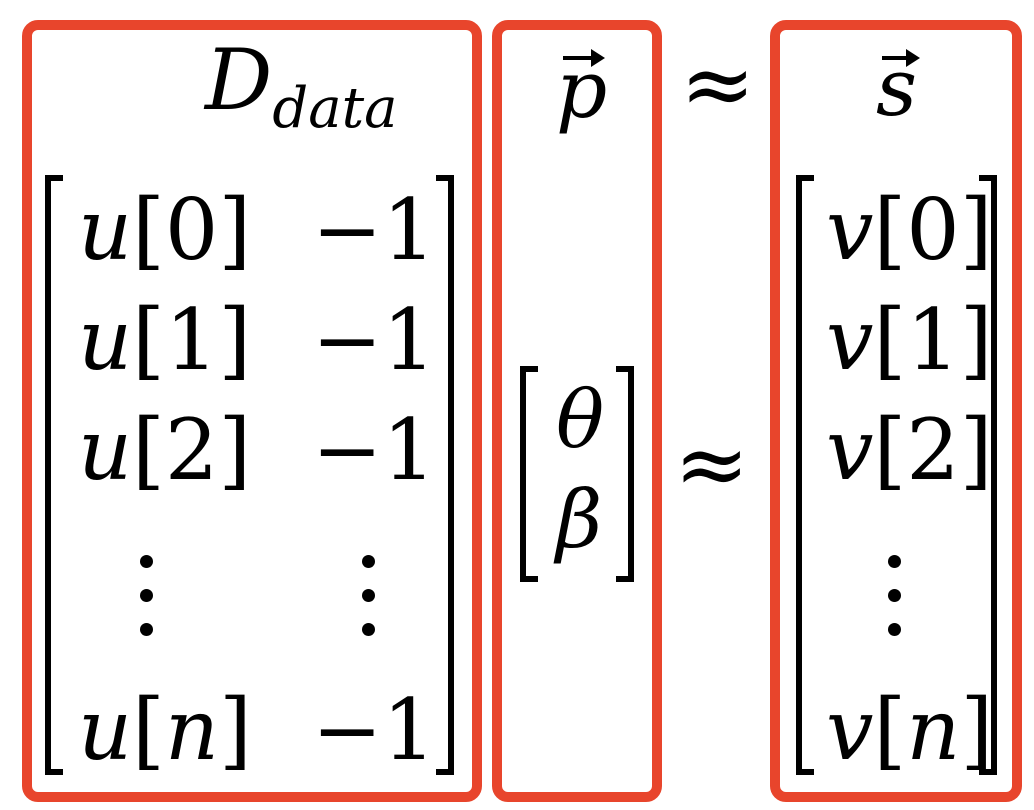  I want to click on data-matrix-cell-u2: u[2], so click(165, 450).